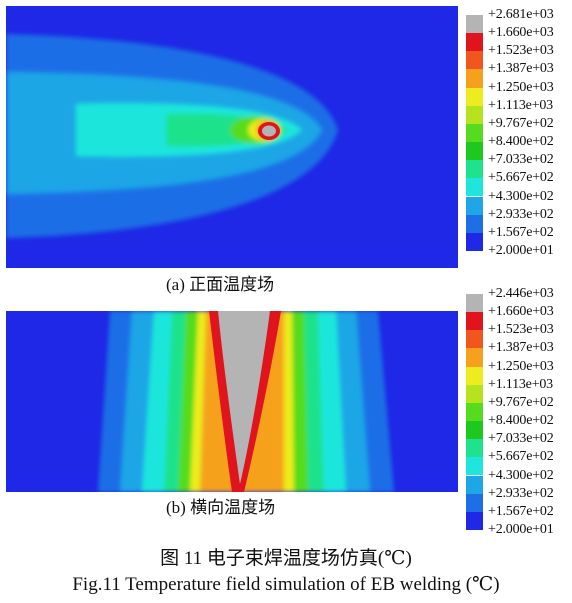  What do you see at coordinates (269, 131) in the screenshot?
I see `melt-pool-core` at bounding box center [269, 131].